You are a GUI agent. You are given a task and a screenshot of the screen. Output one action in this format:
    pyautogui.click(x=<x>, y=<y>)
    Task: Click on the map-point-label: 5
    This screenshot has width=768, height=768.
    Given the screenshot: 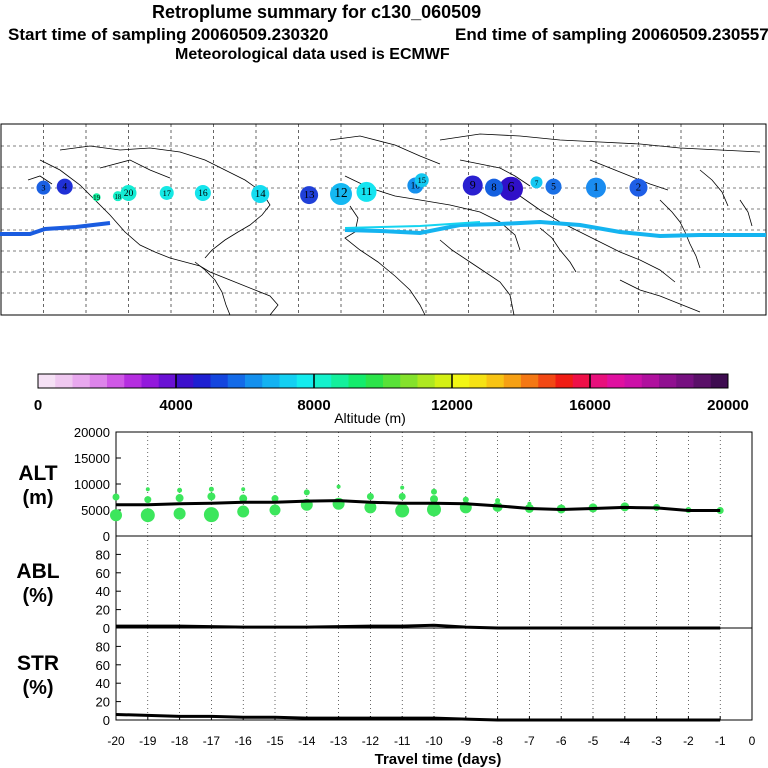 What is the action you would take?
    pyautogui.click(x=553, y=187)
    